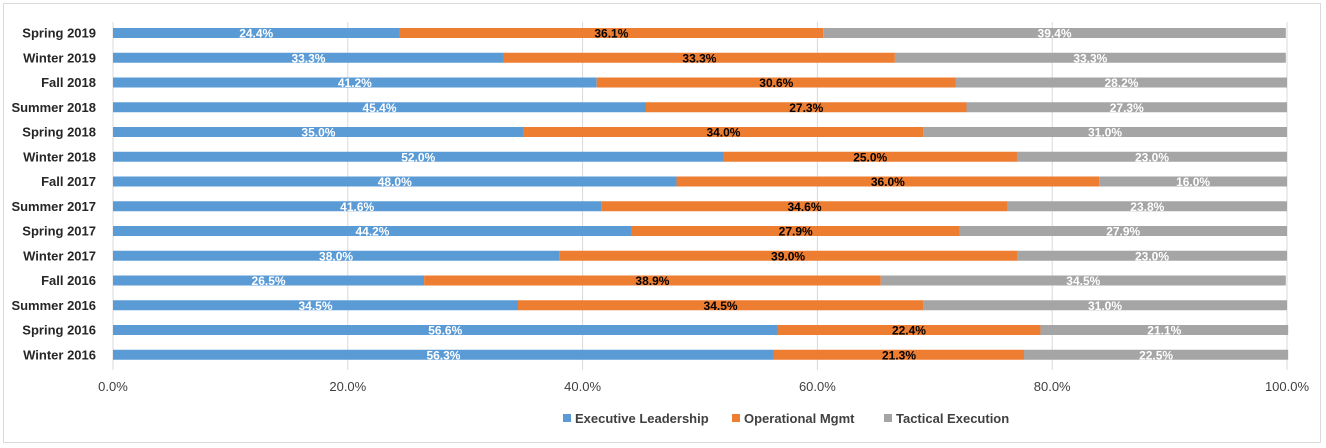  I want to click on x-tick-label: 80.0%, so click(1052, 386).